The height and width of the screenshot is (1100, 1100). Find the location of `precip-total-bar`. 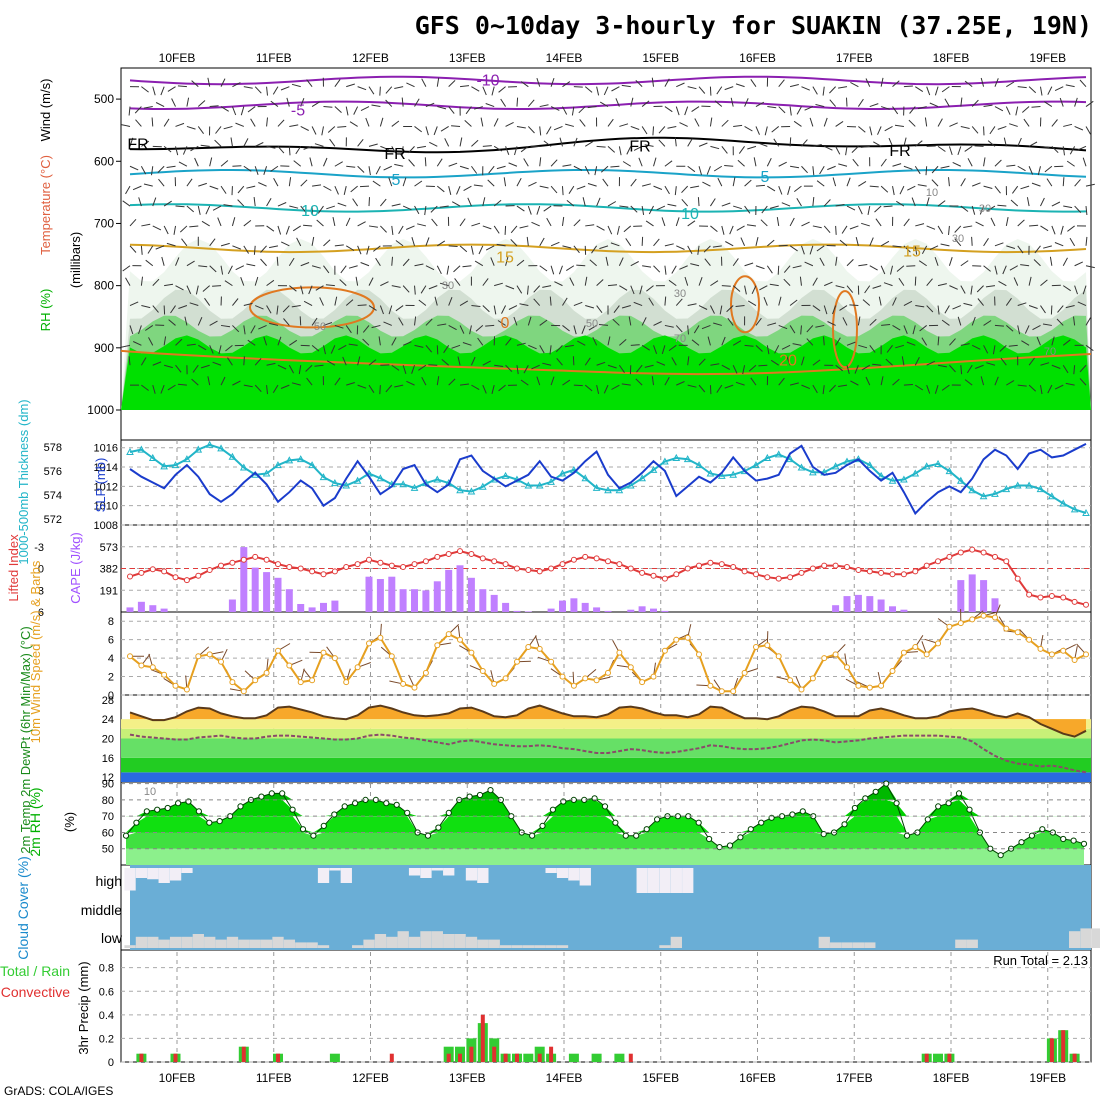

precip-total-bar is located at coordinates (528, 1057).